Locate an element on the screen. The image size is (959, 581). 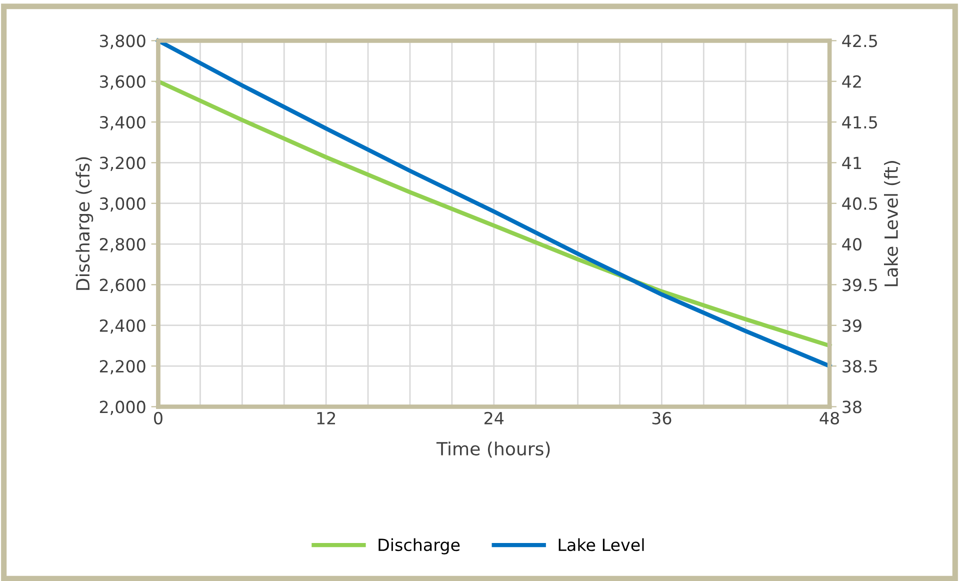
y2-tick-label: 40 is located at coordinates (852, 244).